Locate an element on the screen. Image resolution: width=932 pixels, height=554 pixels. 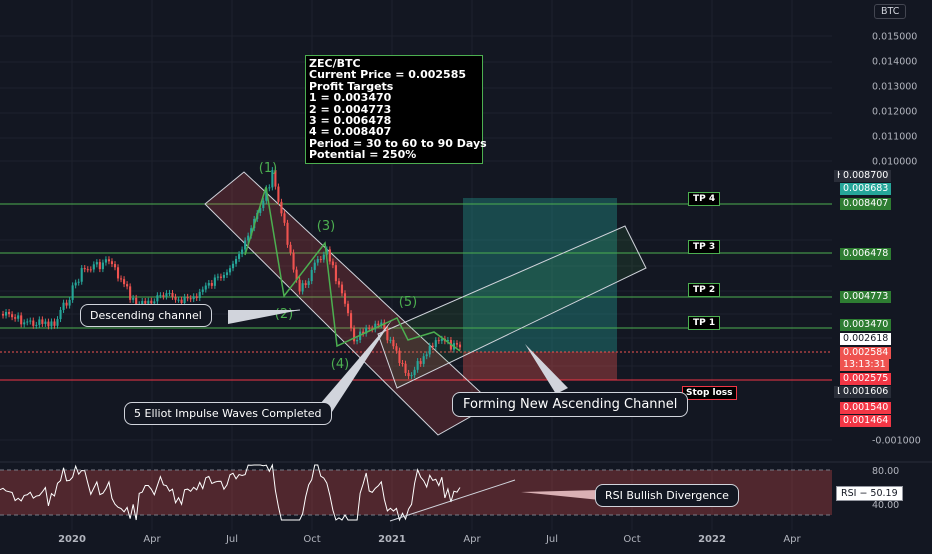
wave-label: (3) is located at coordinates (326, 226).